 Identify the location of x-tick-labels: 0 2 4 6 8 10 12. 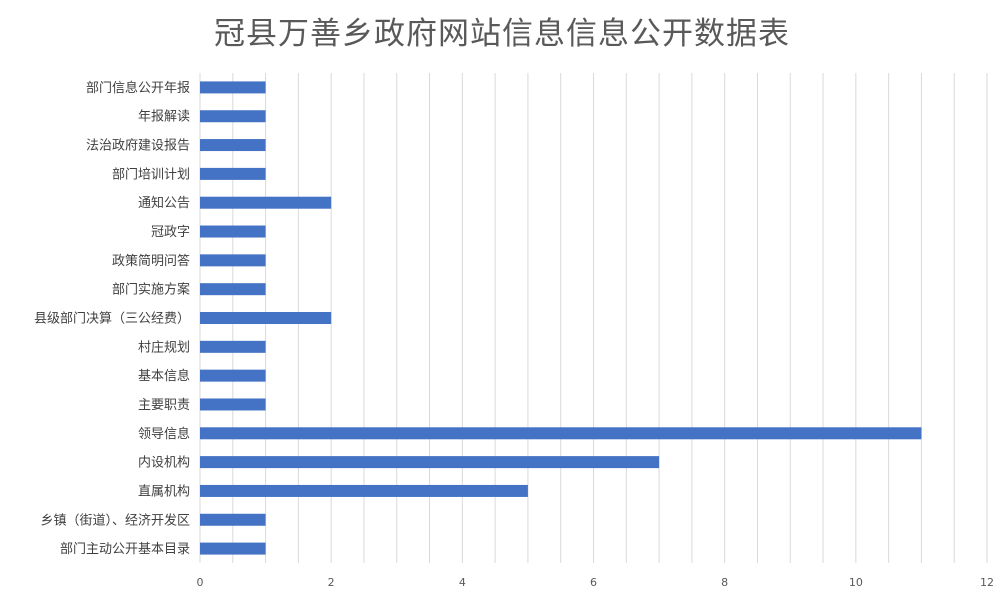
(596, 582).